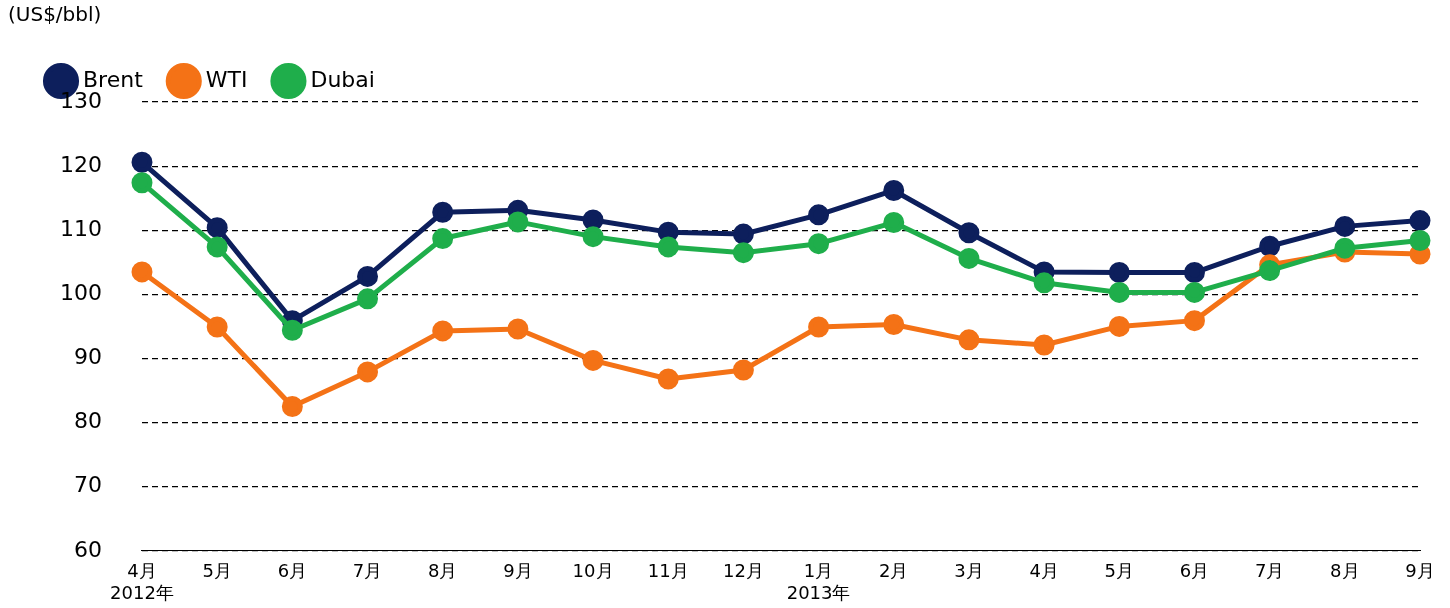 The width and height of the screenshot is (1450, 608). Describe the element at coordinates (226, 79) in the screenshot. I see `legend-label: WTI` at that location.